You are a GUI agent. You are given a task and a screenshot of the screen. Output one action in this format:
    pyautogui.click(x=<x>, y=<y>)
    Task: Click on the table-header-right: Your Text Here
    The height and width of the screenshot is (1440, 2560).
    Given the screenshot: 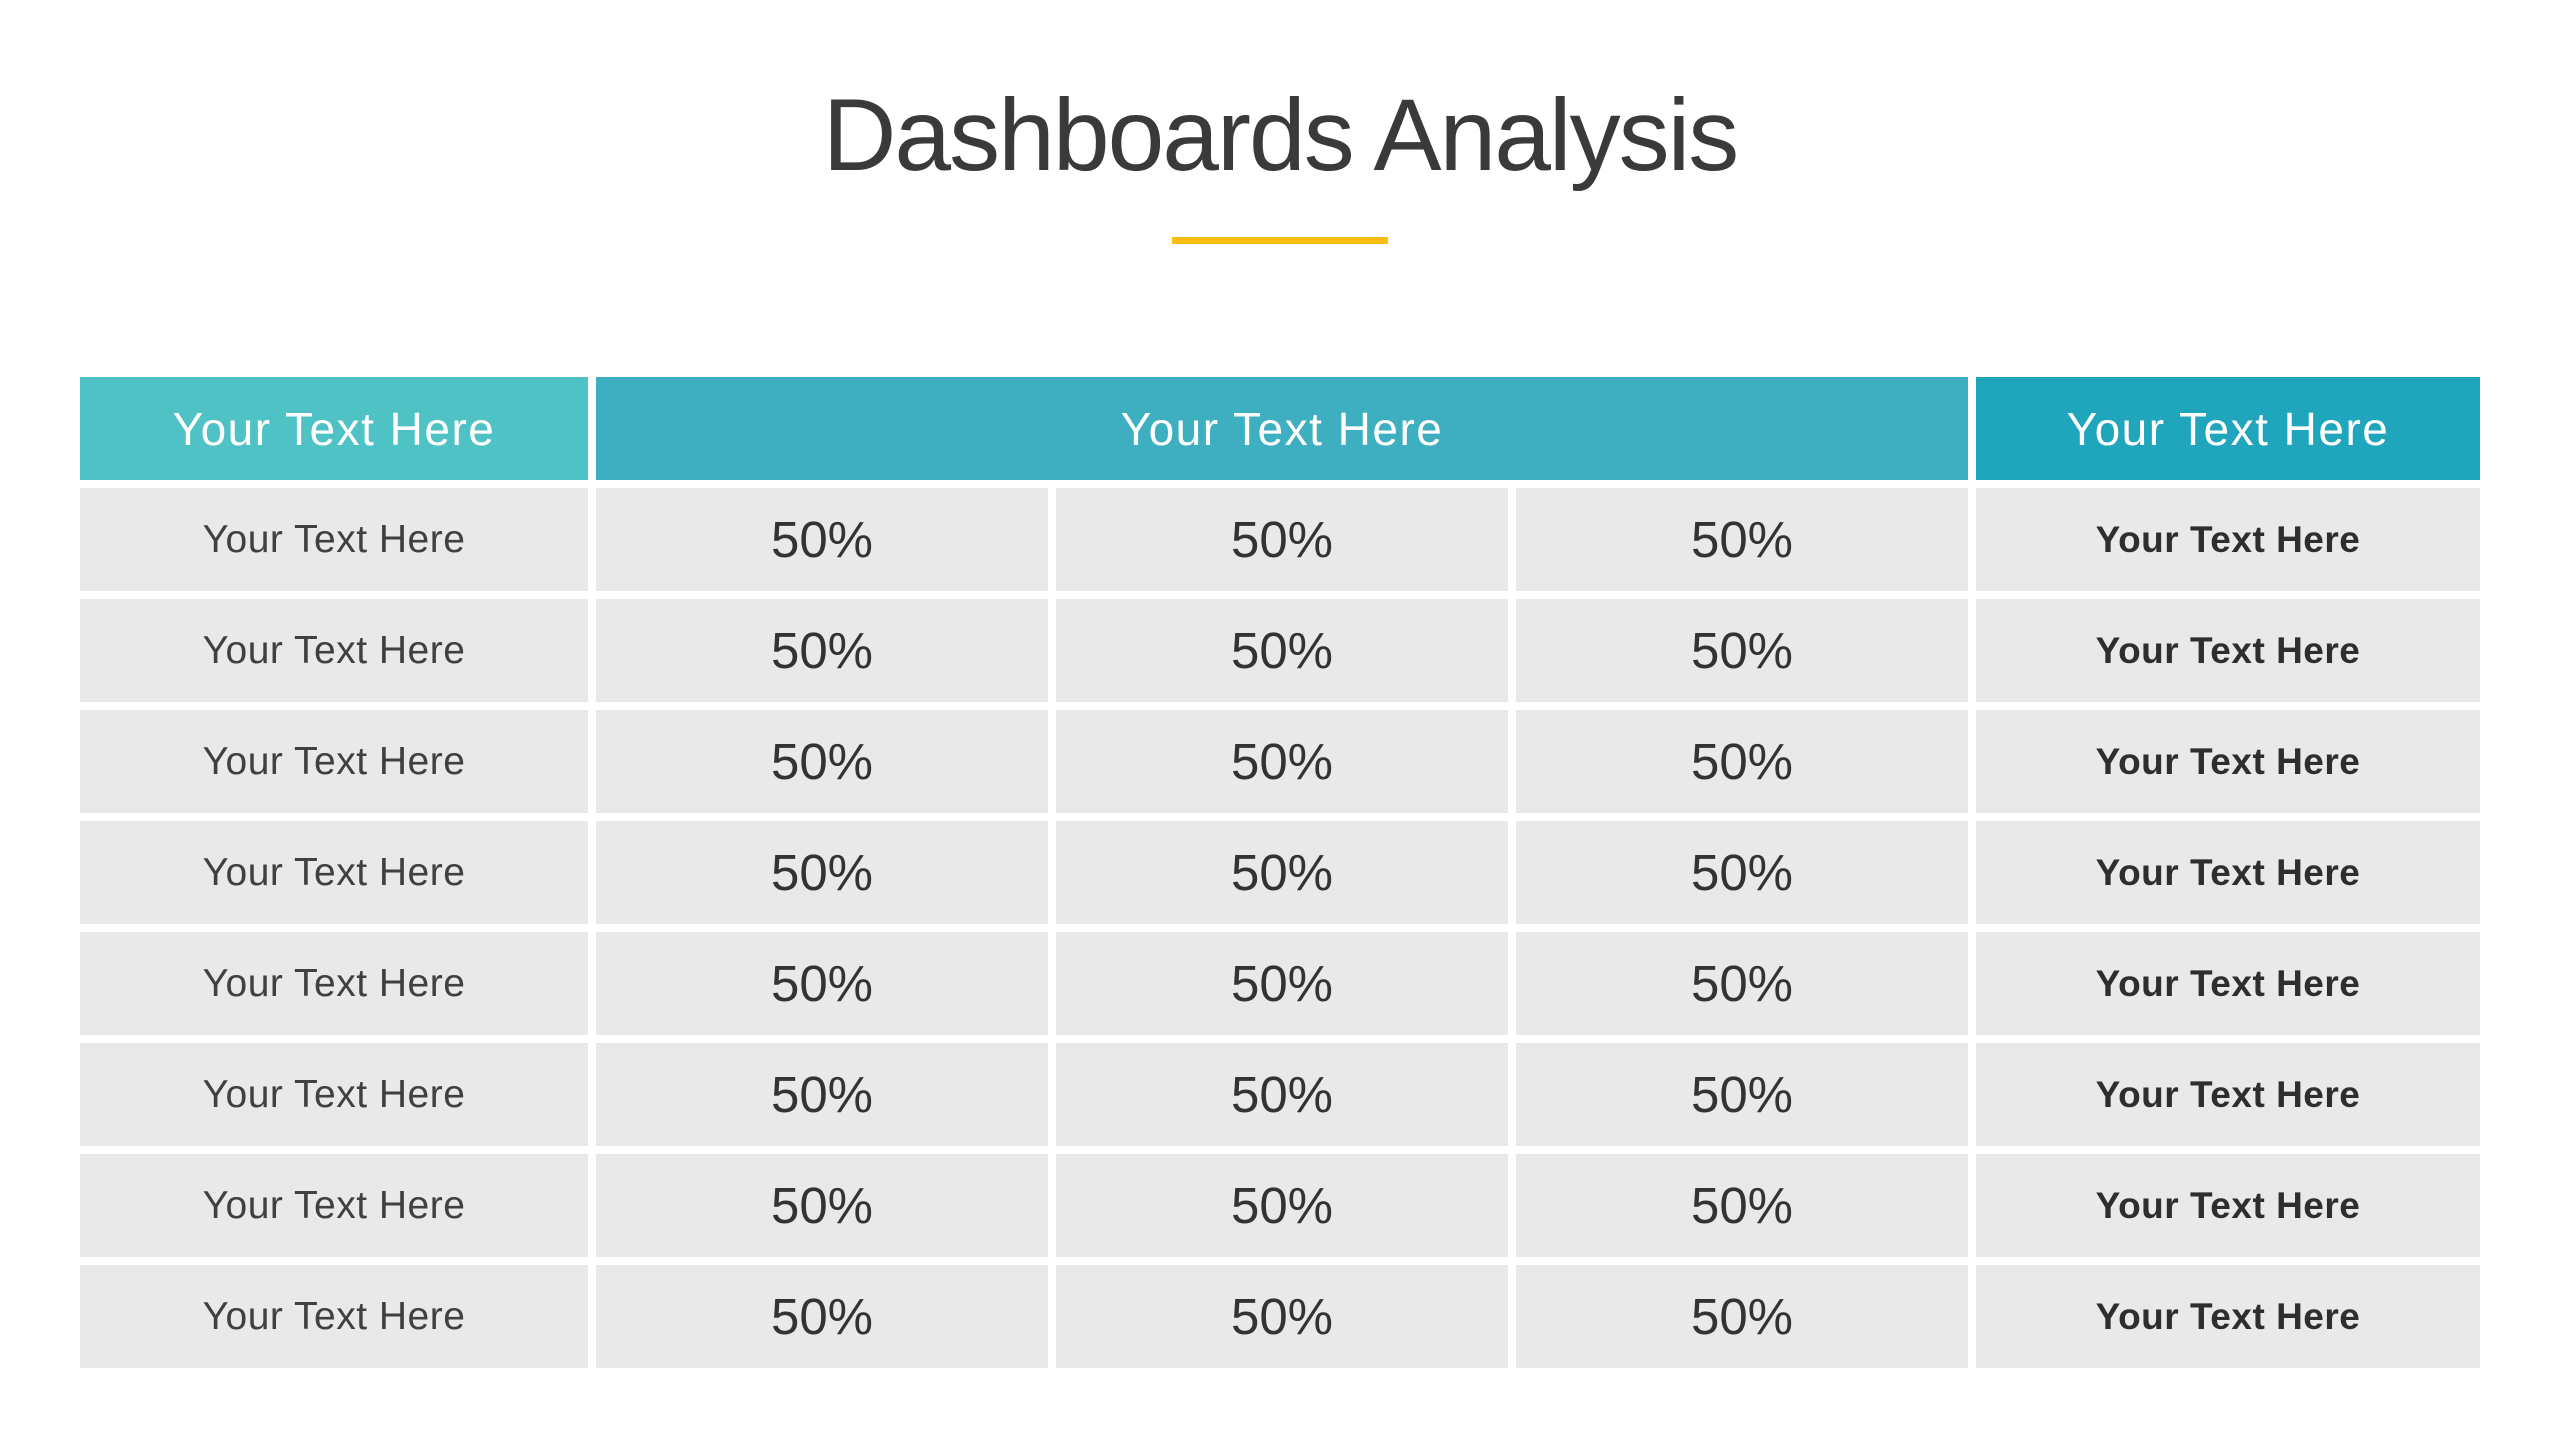 What is the action you would take?
    pyautogui.click(x=2228, y=428)
    